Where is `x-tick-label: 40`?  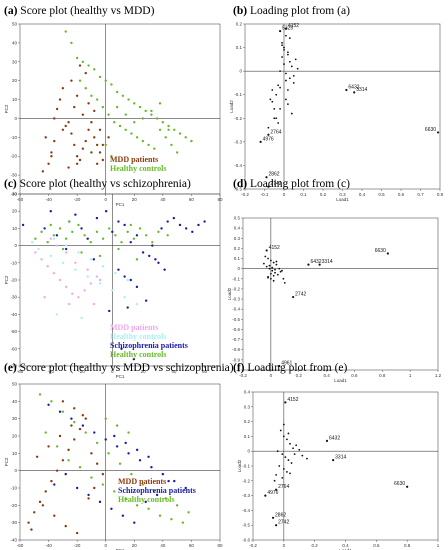
x-tick-label: 40 is located at coordinates (163, 545).